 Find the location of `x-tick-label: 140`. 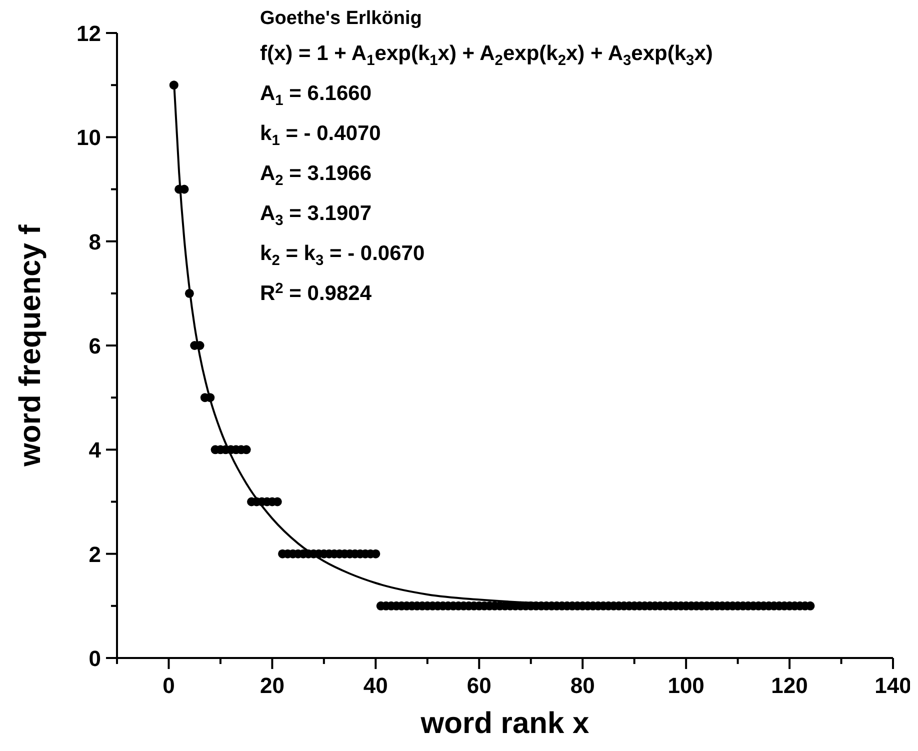

x-tick-label: 140 is located at coordinates (893, 685).